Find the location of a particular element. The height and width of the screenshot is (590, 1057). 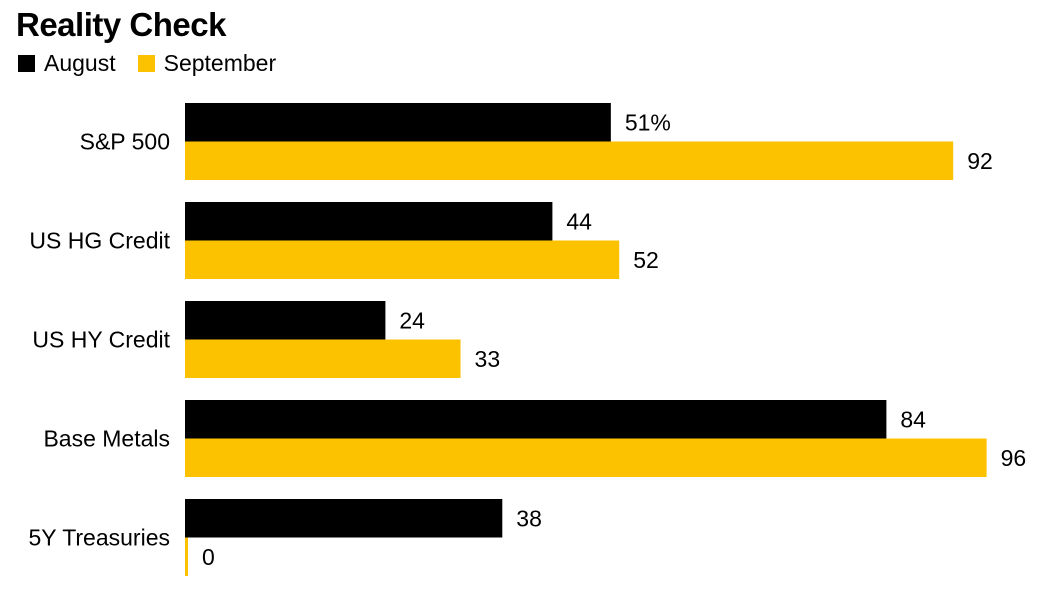

category-label-base-metals: Base Metals is located at coordinates (106, 439).